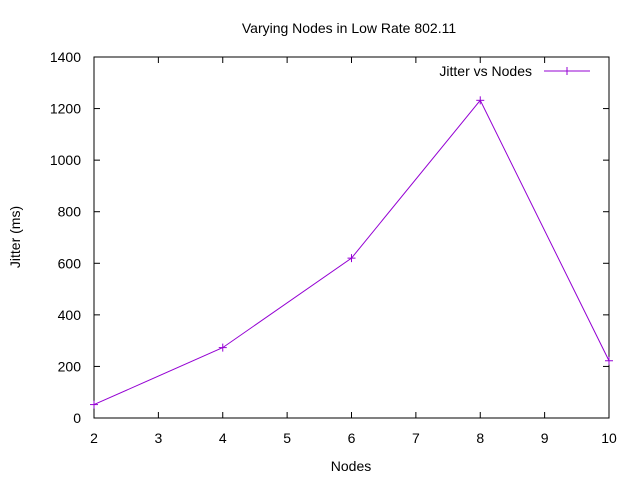 This screenshot has height=480, width=640. I want to click on x-tick-label: 8, so click(480, 438).